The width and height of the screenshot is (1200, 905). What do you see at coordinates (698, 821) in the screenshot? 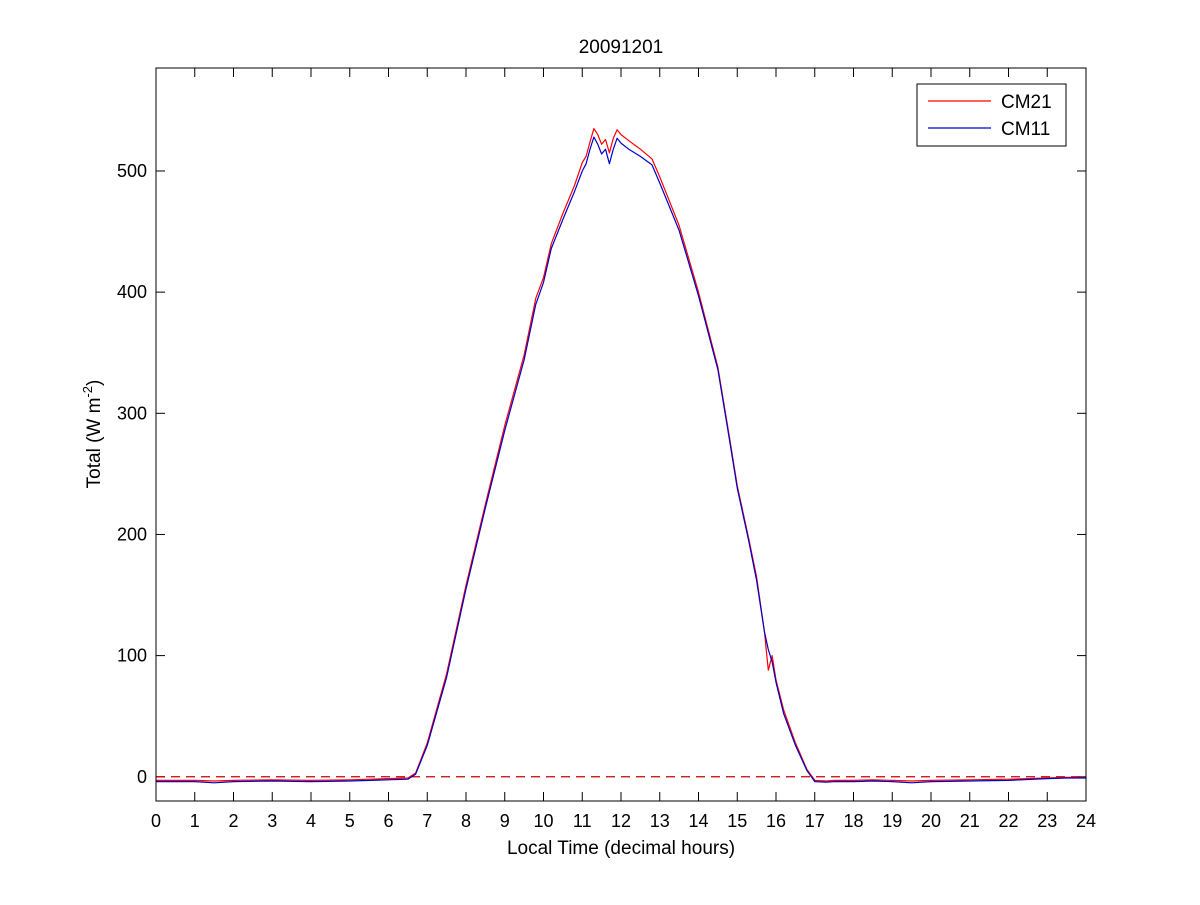
I see `x-tick-label: 14` at bounding box center [698, 821].